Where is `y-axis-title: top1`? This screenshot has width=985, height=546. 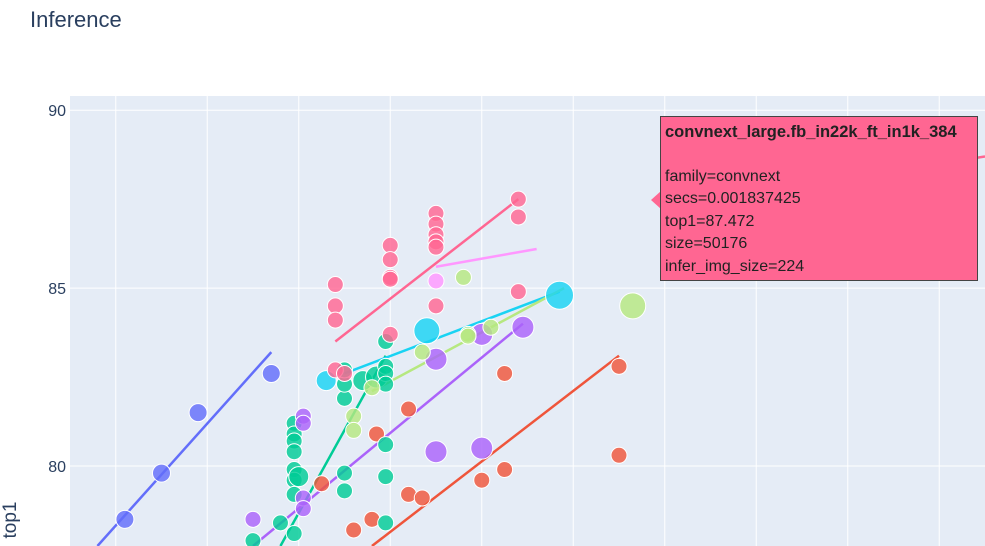
y-axis-title: top1 is located at coordinates (10, 520).